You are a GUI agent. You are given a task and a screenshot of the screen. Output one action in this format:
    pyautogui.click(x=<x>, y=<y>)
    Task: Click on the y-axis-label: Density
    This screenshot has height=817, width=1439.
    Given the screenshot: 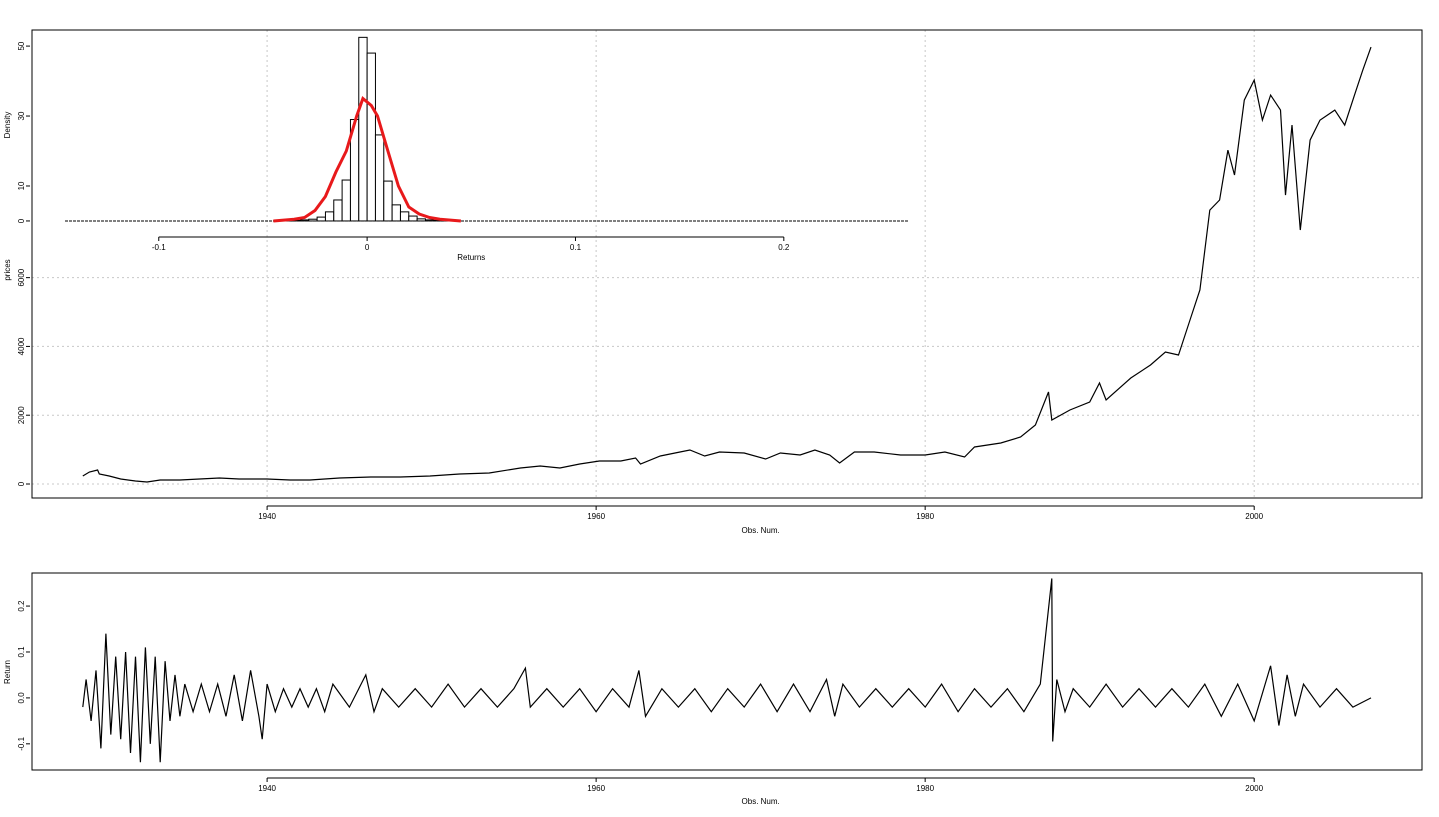 What is the action you would take?
    pyautogui.click(x=7, y=125)
    